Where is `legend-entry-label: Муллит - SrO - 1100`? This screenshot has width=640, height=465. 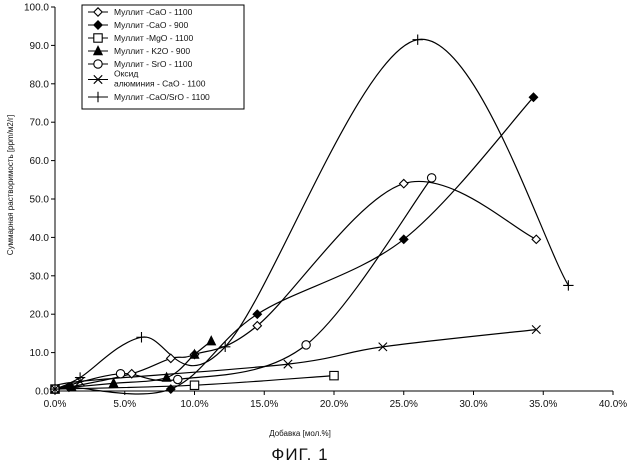 legend-entry-label: Муллит - SrO - 1100 is located at coordinates (153, 64).